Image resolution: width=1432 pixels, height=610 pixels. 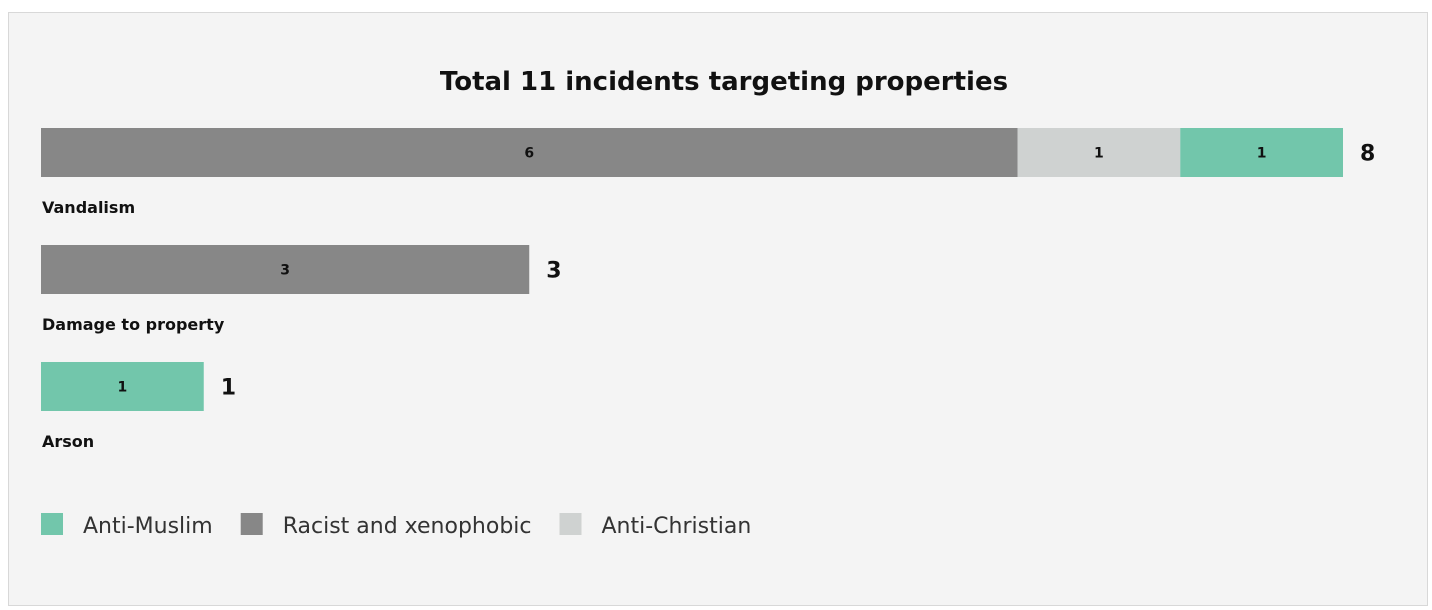 What do you see at coordinates (228, 388) in the screenshot?
I see `total-label-arson: 1` at bounding box center [228, 388].